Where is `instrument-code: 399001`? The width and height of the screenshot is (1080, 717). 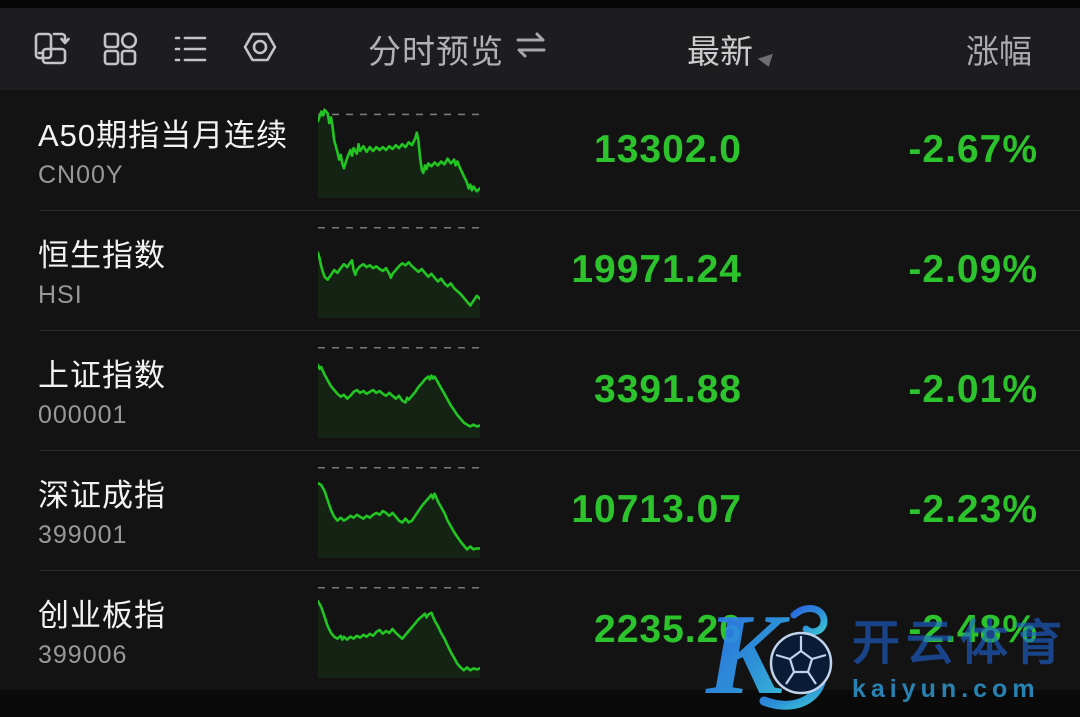 instrument-code: 399001 is located at coordinates (83, 535).